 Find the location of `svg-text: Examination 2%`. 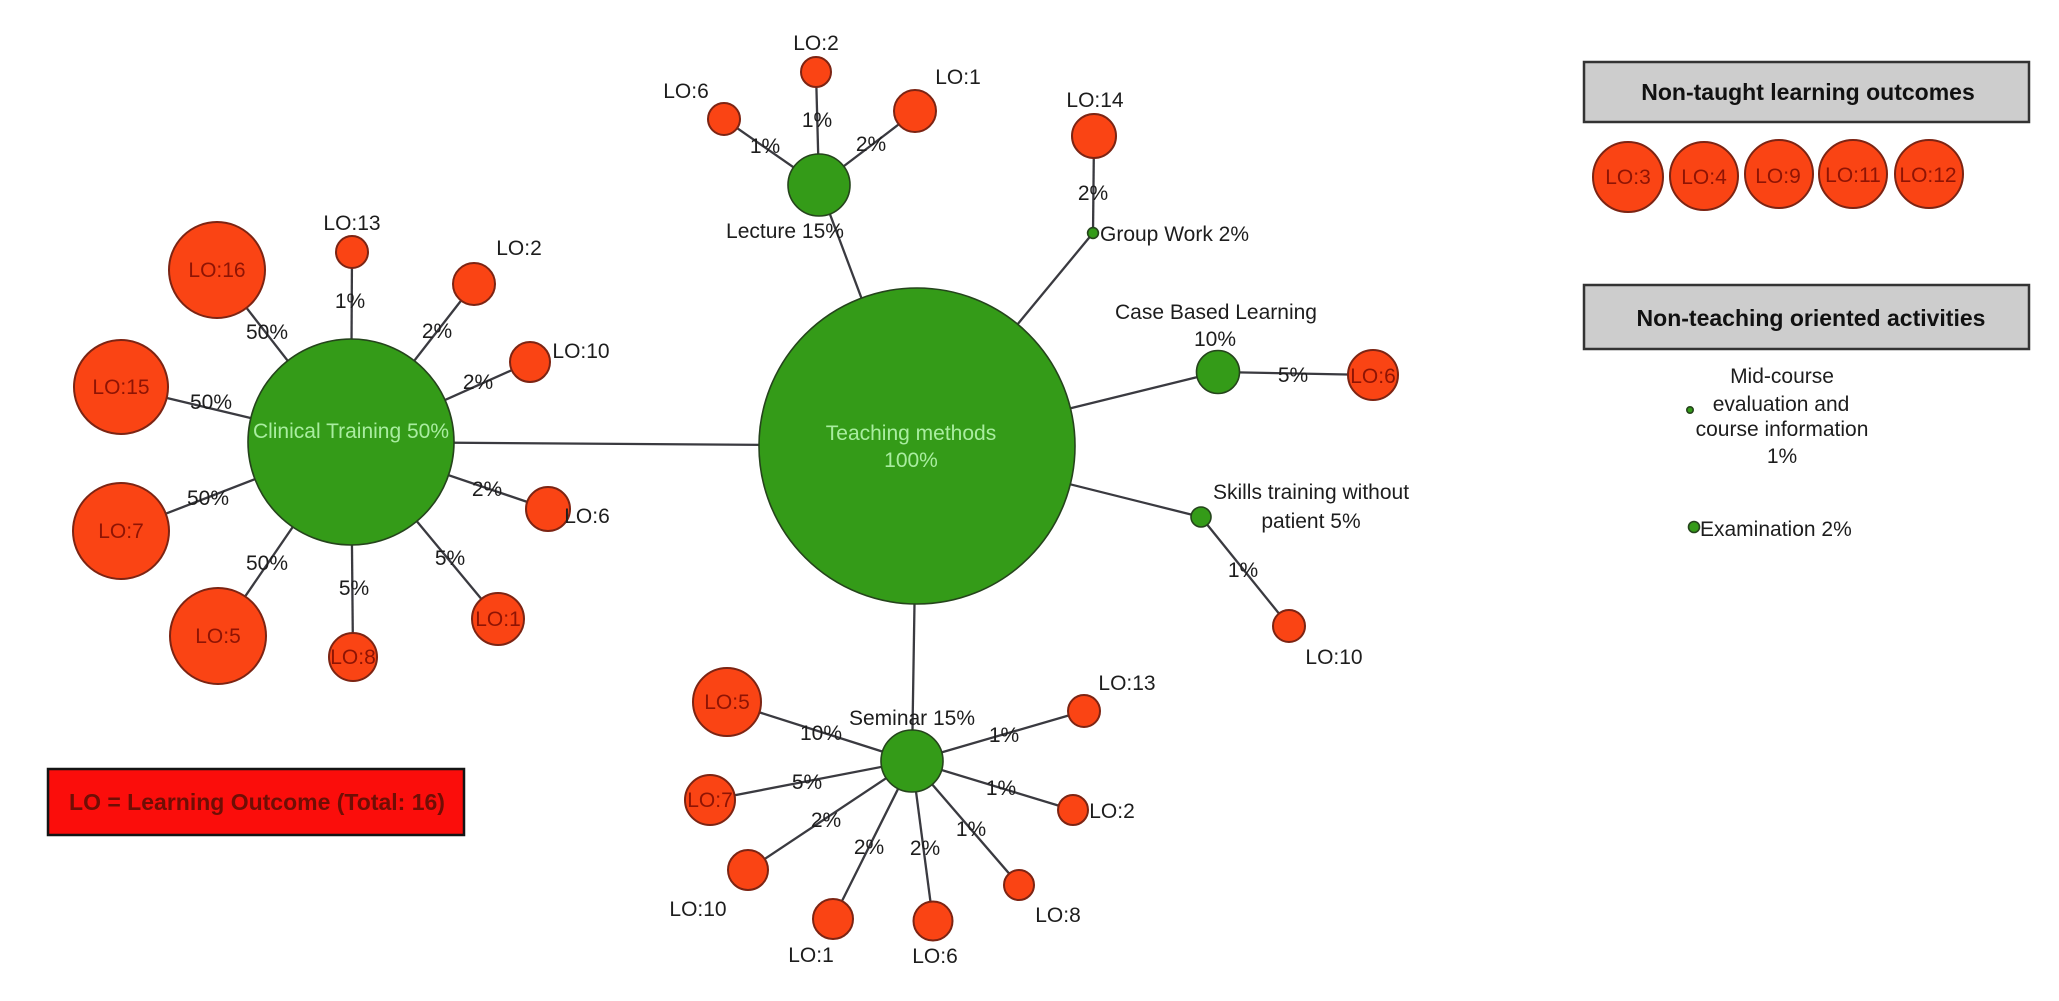

svg-text: Examination 2% is located at coordinates (1776, 529).